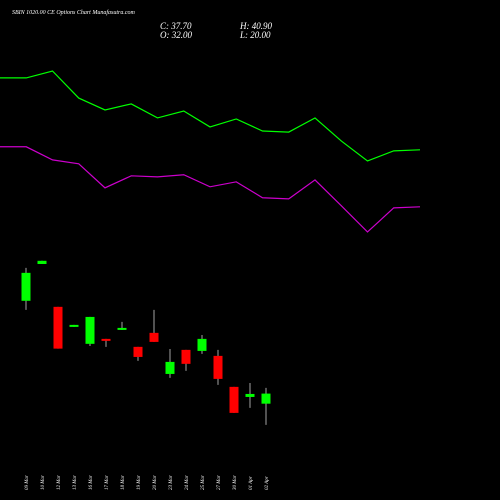 The height and width of the screenshot is (500, 500). I want to click on x-tick-label: 02 Apr, so click(267, 483).